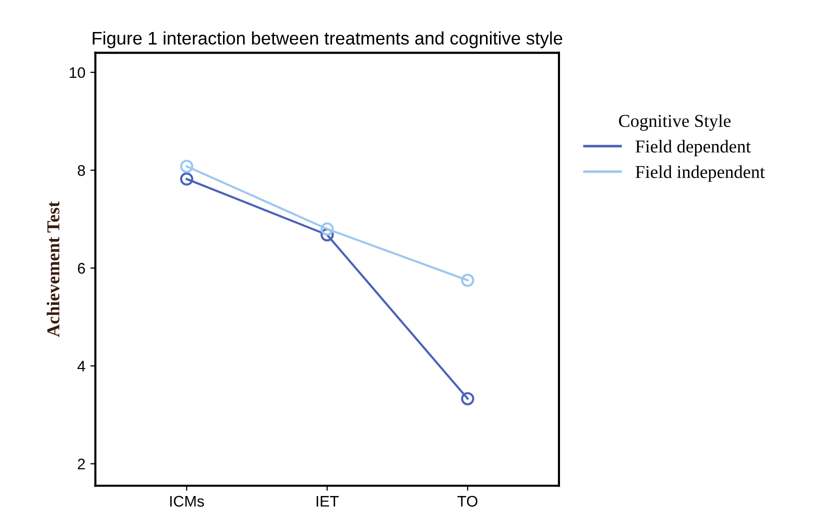 The width and height of the screenshot is (822, 528). Describe the element at coordinates (674, 122) in the screenshot. I see `legend-title: Cognitive Style` at that location.